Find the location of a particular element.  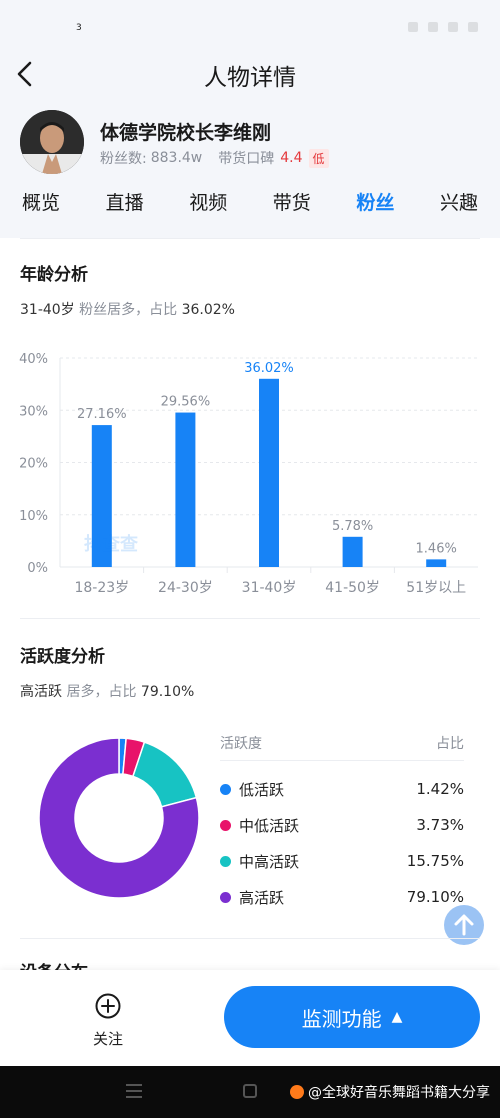

scroll-to-top-button is located at coordinates (464, 925).